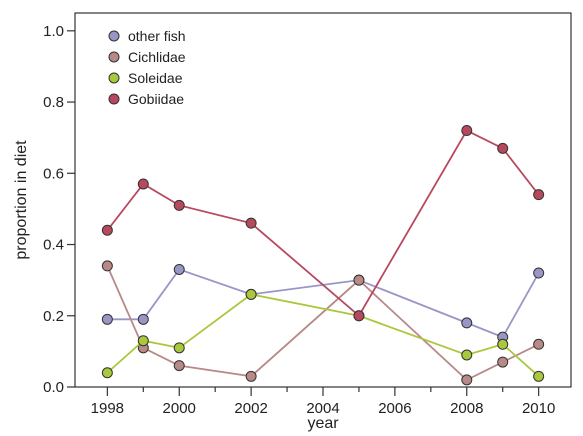 The height and width of the screenshot is (436, 583). I want to click on y-tick-label: 0.0, so click(53, 387).